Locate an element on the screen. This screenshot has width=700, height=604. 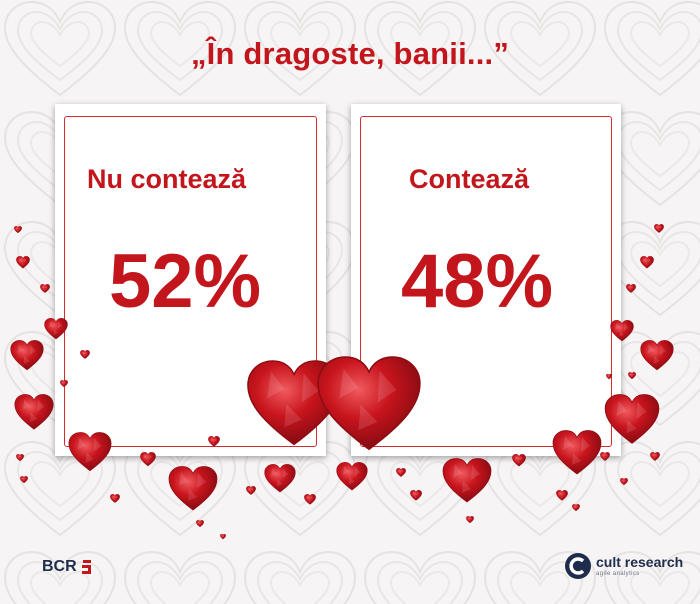
bcr-logo-text: BCR is located at coordinates (59, 566).